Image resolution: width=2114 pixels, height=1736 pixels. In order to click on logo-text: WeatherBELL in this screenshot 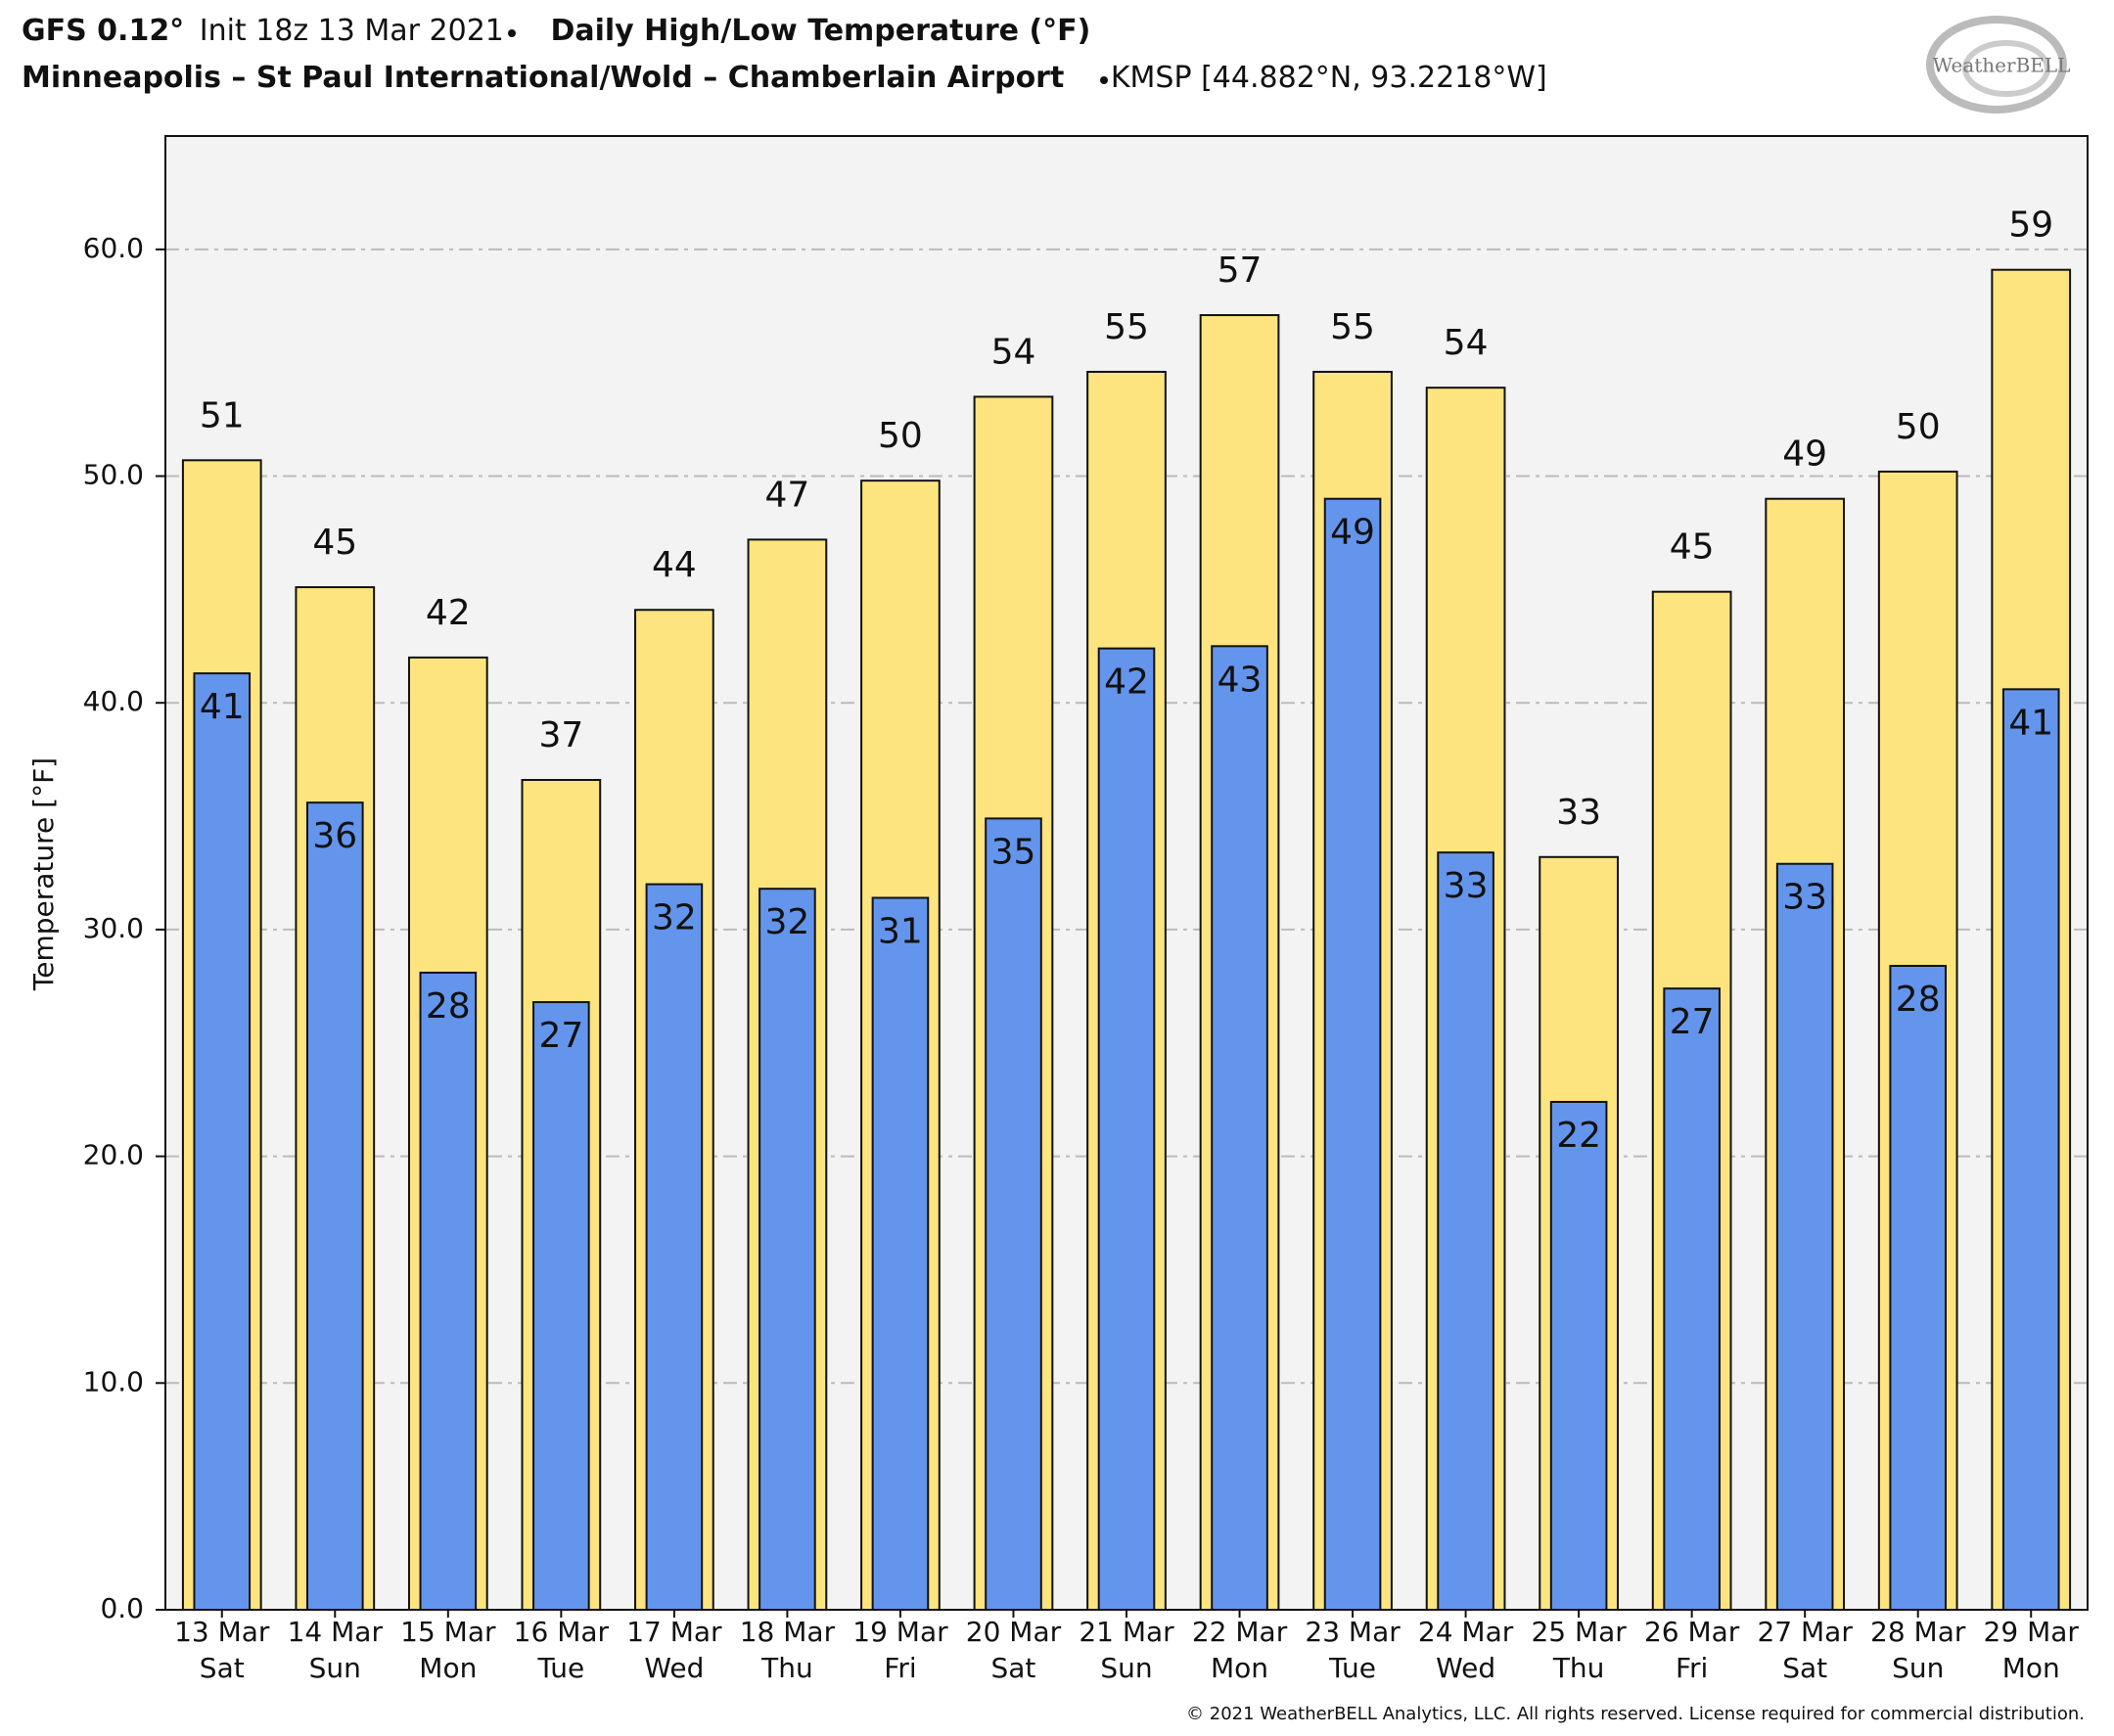, I will do `click(2002, 65)`.